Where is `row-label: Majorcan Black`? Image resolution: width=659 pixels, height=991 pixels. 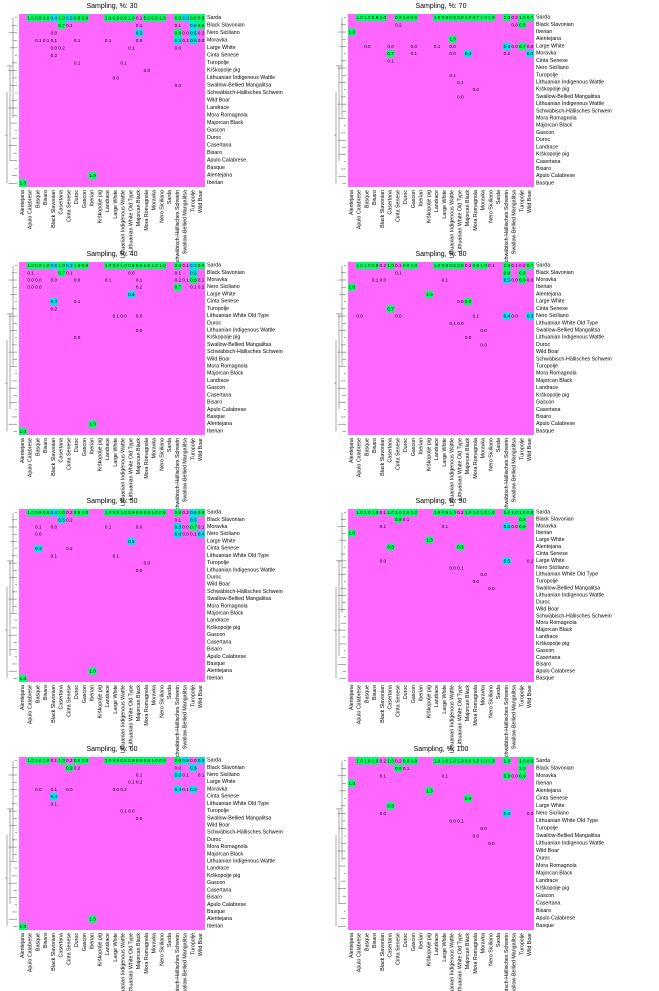 row-label: Majorcan Black is located at coordinates (554, 126).